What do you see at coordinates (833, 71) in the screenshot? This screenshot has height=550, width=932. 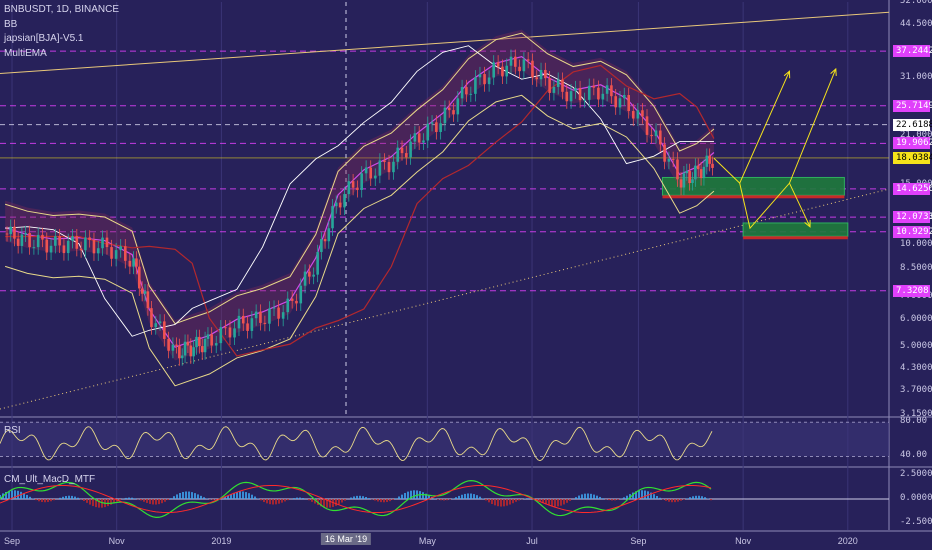 I see `projection-arrowhead-path-b` at bounding box center [833, 71].